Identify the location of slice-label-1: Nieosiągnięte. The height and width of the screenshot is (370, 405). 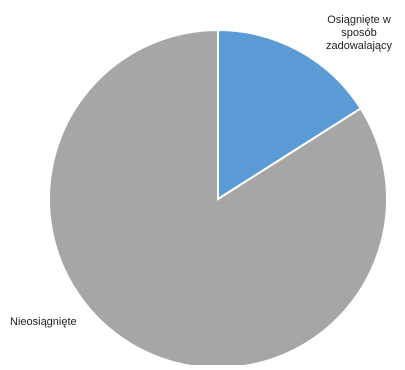
(43, 322).